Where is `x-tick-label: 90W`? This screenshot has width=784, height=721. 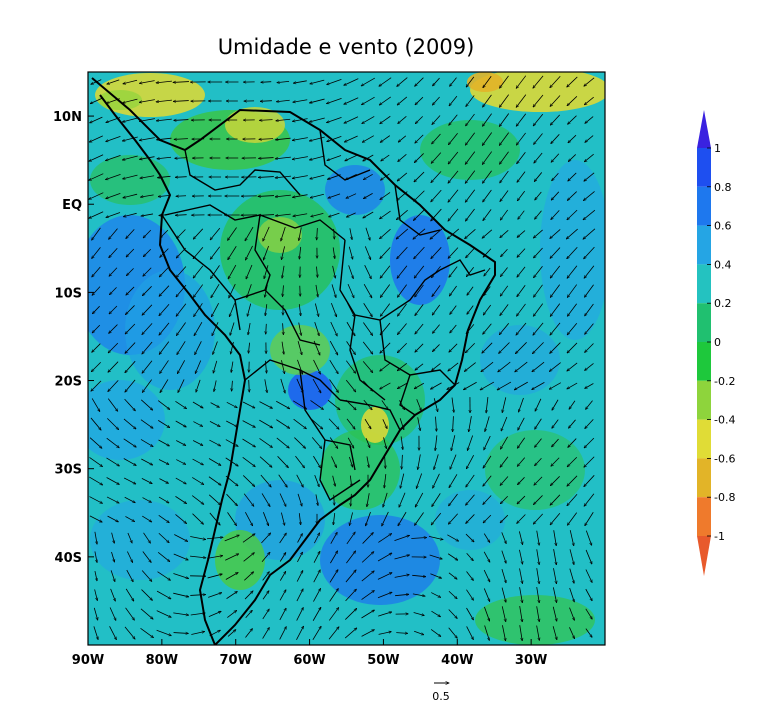 x-tick-label: 90W is located at coordinates (88, 660).